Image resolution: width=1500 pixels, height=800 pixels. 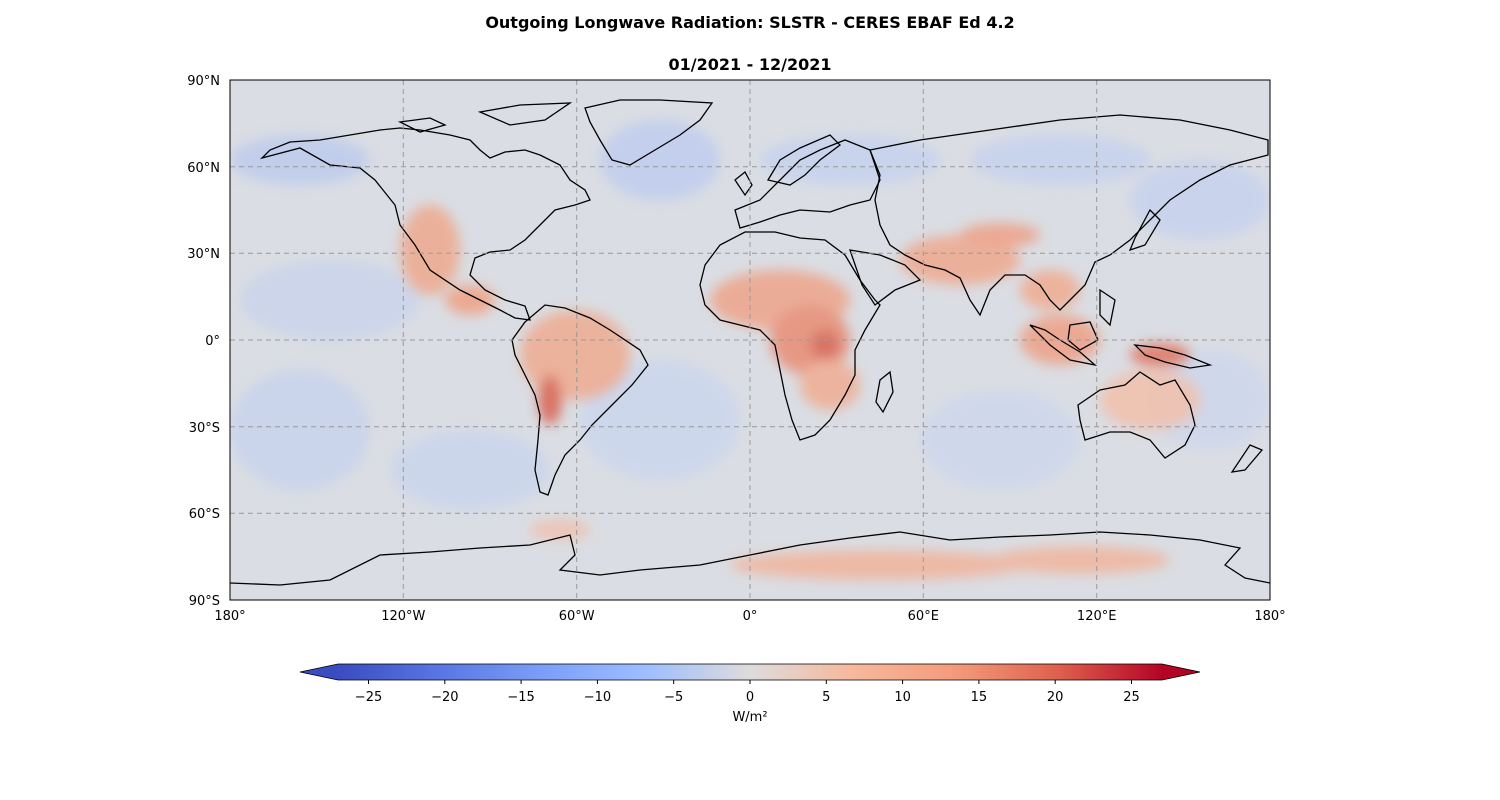 What do you see at coordinates (1097, 616) in the screenshot?
I see `lon-tick-label: 120°E` at bounding box center [1097, 616].